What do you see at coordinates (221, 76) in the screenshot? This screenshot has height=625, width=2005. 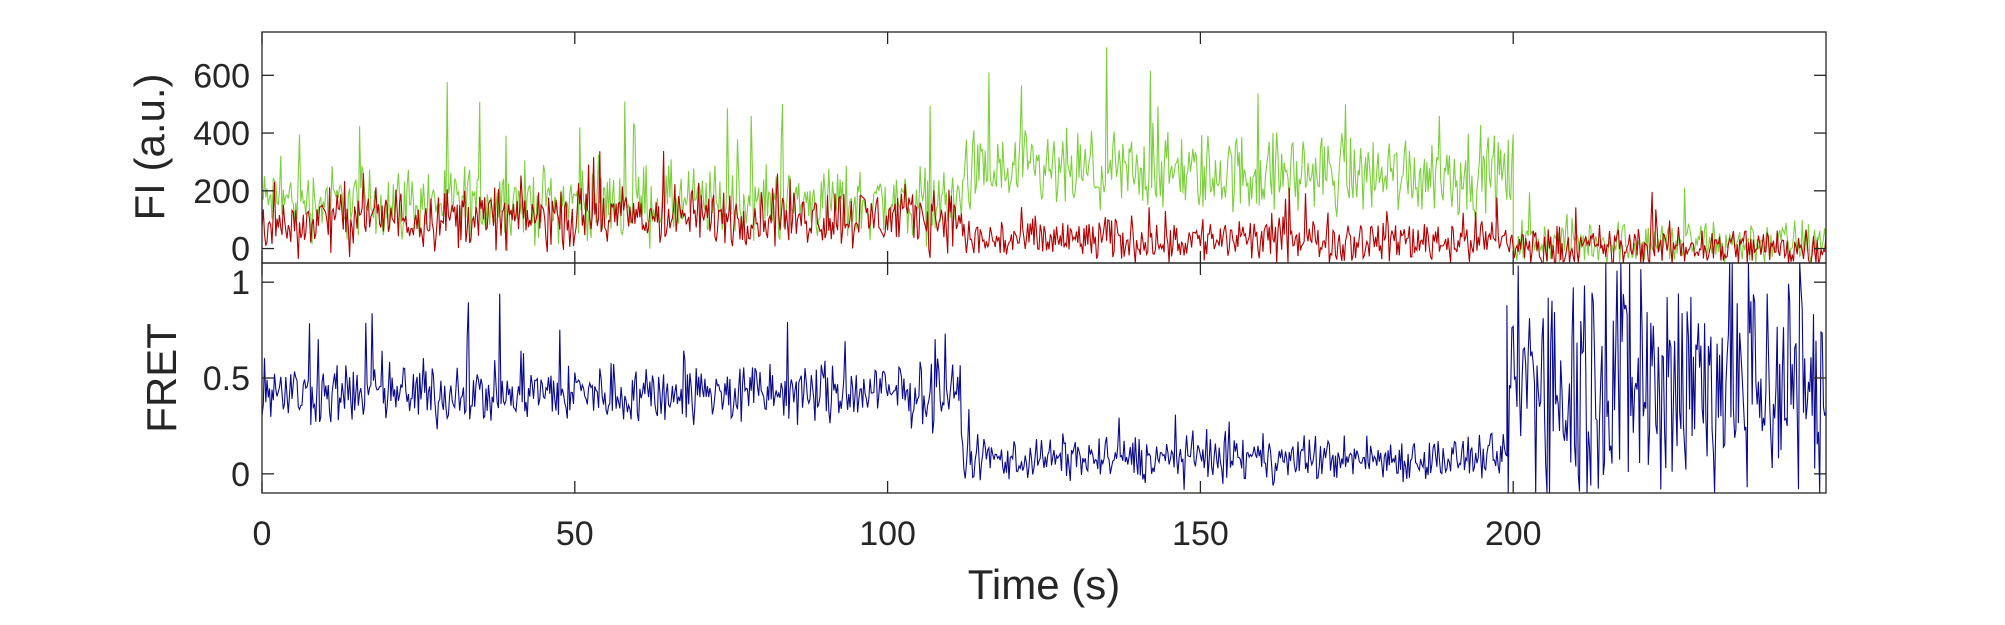 I see `fluorescence-ytick-label: 600` at bounding box center [221, 76].